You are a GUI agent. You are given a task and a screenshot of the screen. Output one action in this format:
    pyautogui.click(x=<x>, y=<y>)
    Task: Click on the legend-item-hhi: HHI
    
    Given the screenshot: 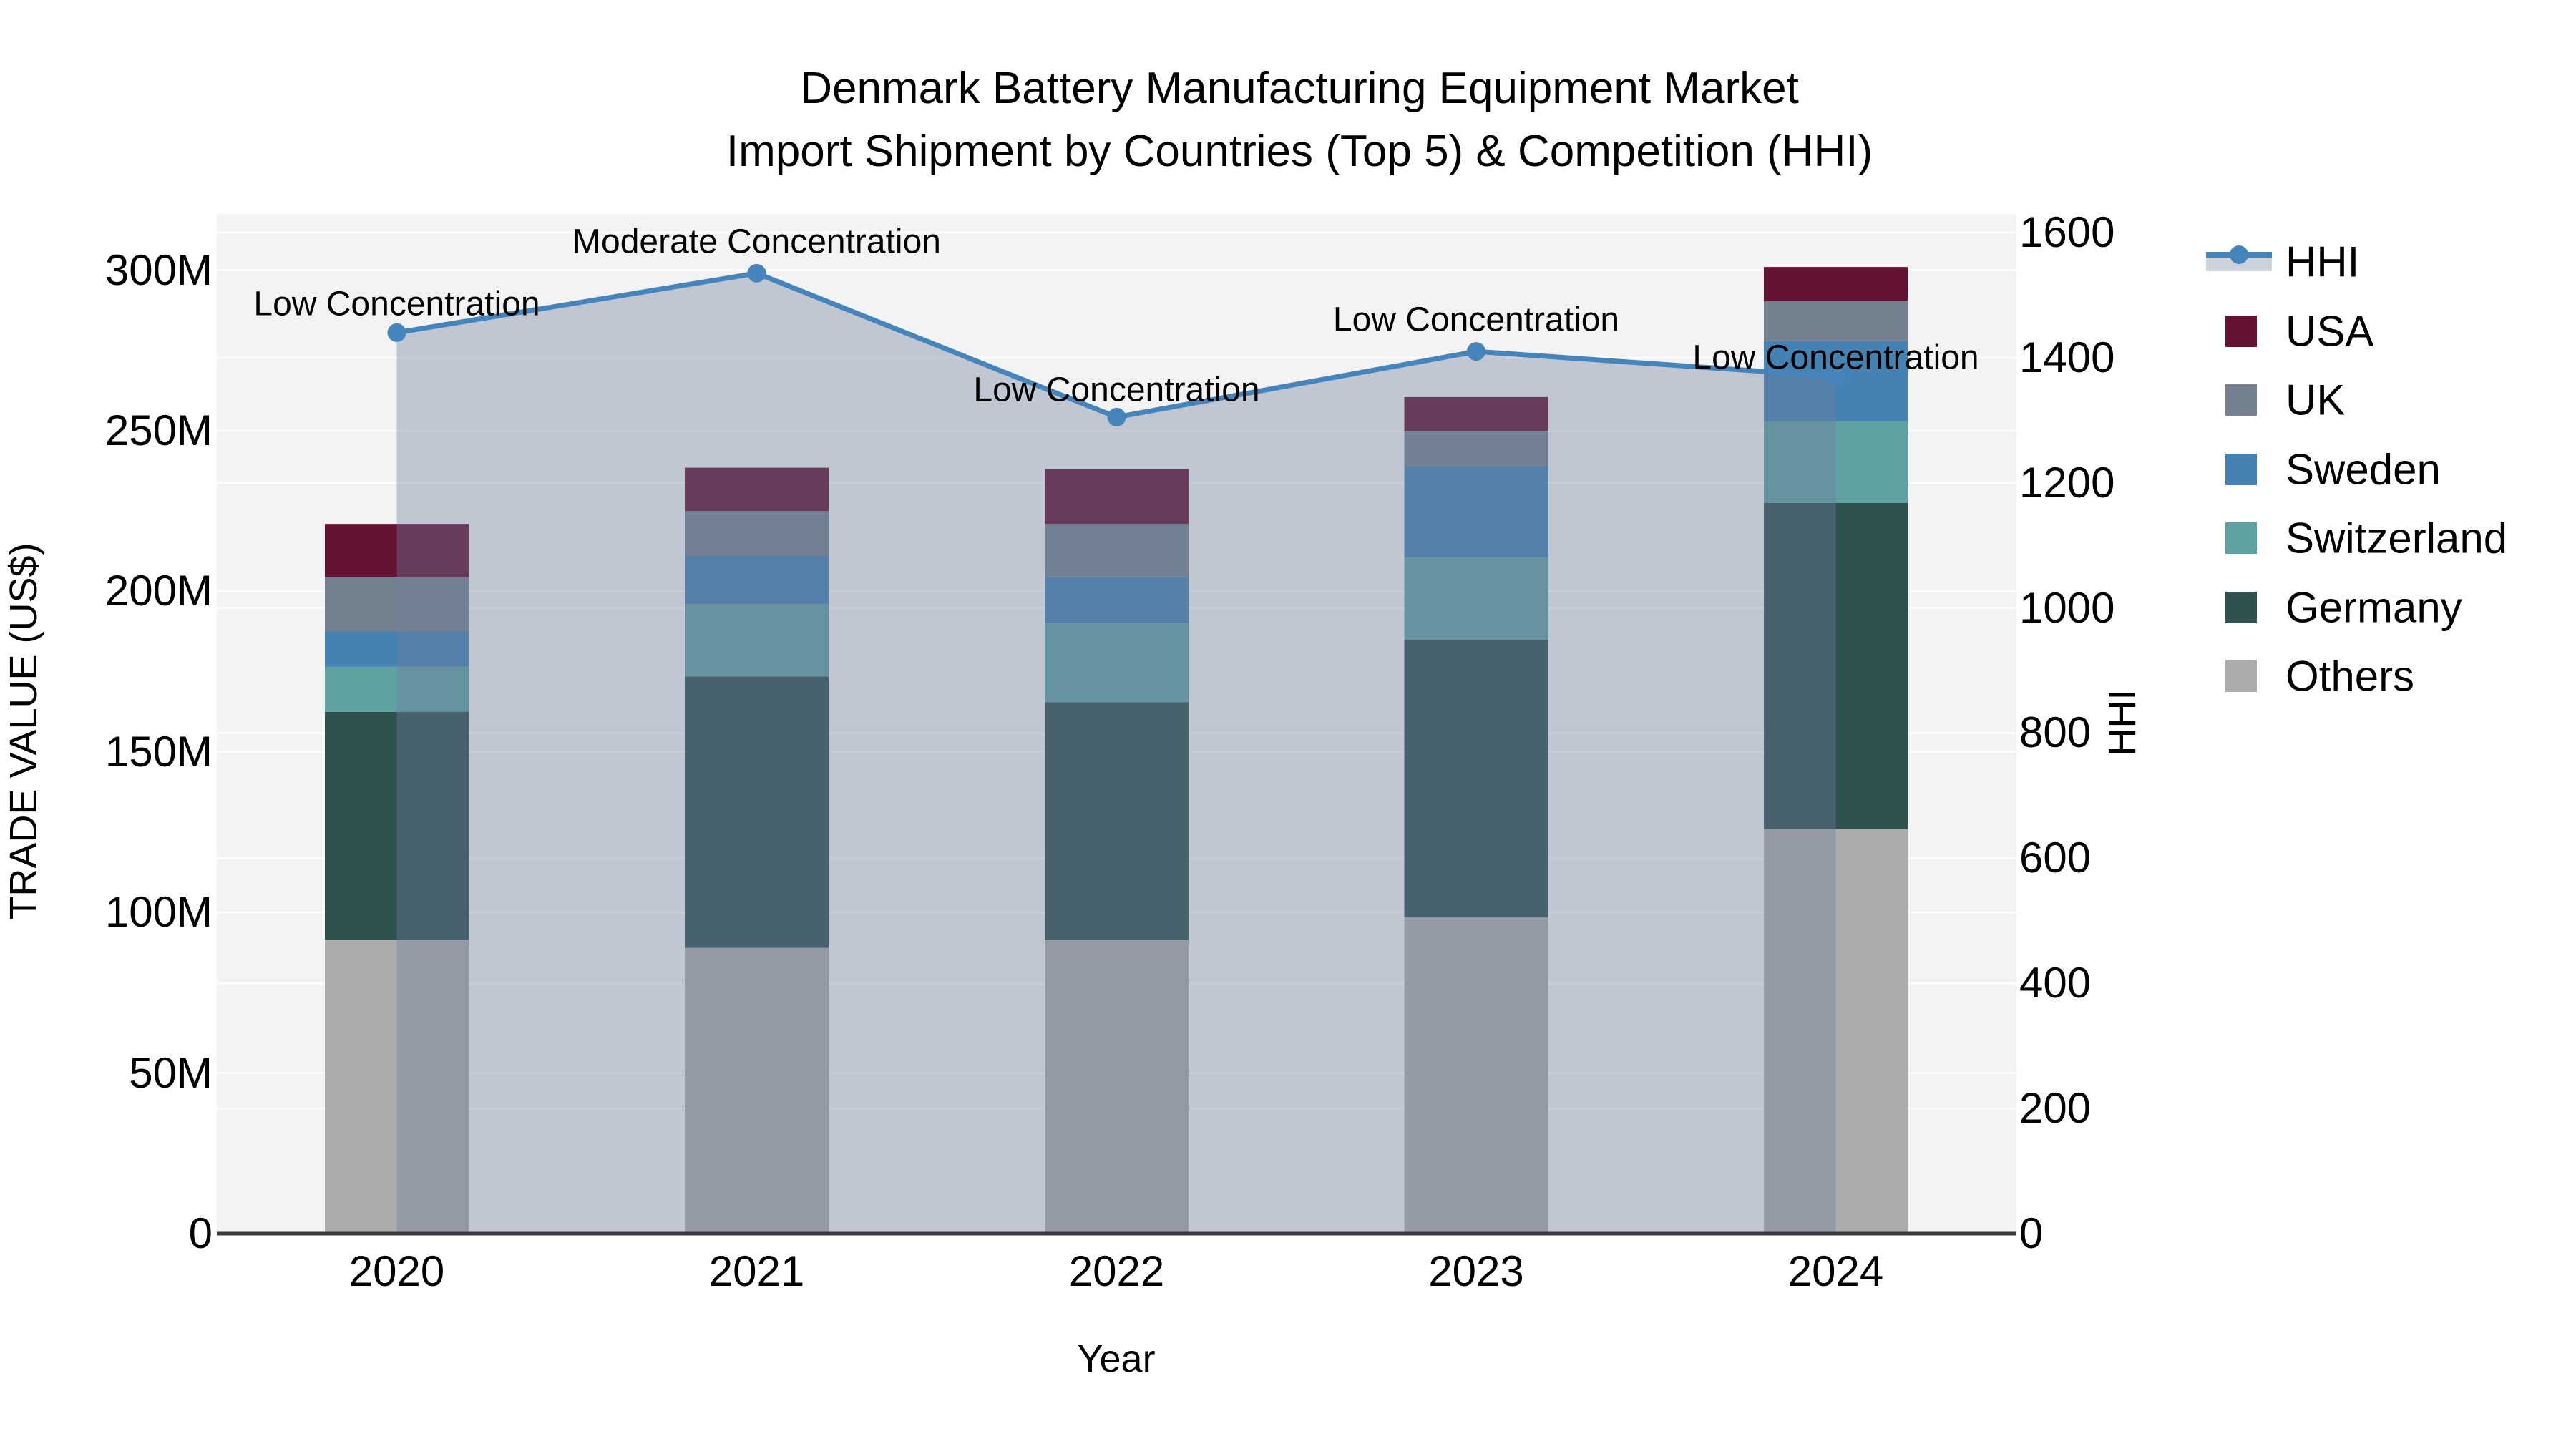 What is the action you would take?
    pyautogui.click(x=2383, y=262)
    